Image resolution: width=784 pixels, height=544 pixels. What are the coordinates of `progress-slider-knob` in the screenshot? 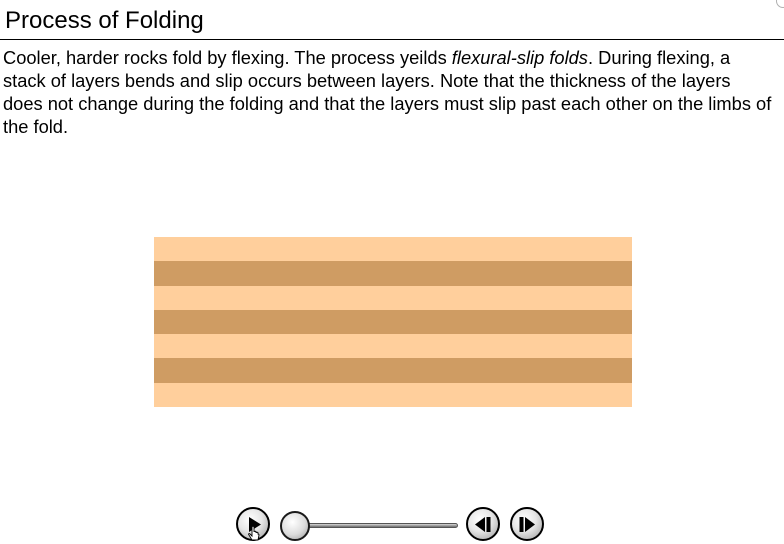 It's located at (295, 526).